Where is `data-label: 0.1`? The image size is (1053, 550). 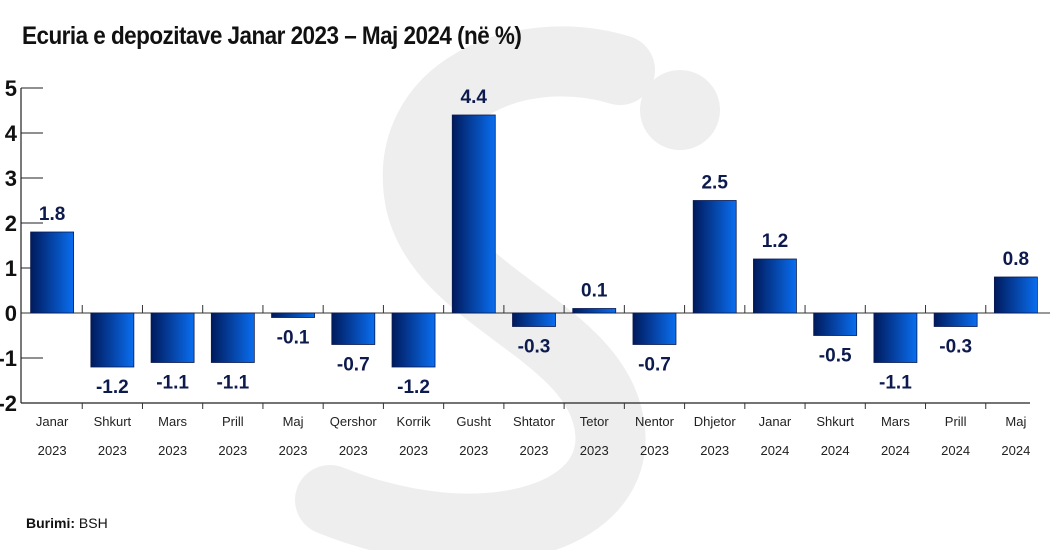 data-label: 0.1 is located at coordinates (594, 291).